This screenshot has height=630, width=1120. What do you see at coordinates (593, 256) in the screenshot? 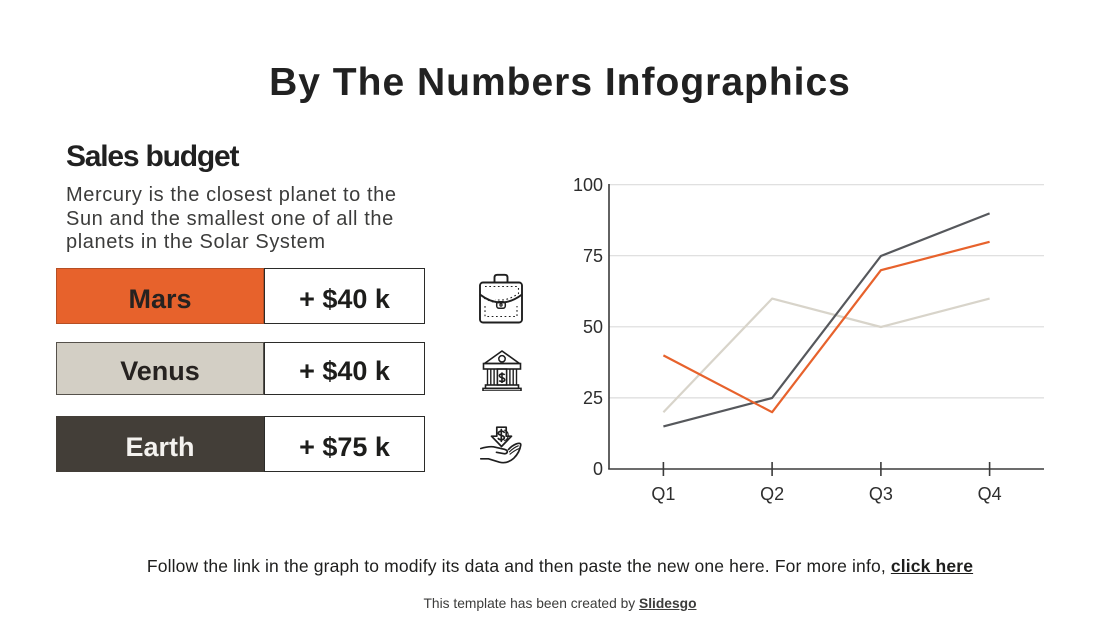
I see `svg-text: 75` at bounding box center [593, 256].